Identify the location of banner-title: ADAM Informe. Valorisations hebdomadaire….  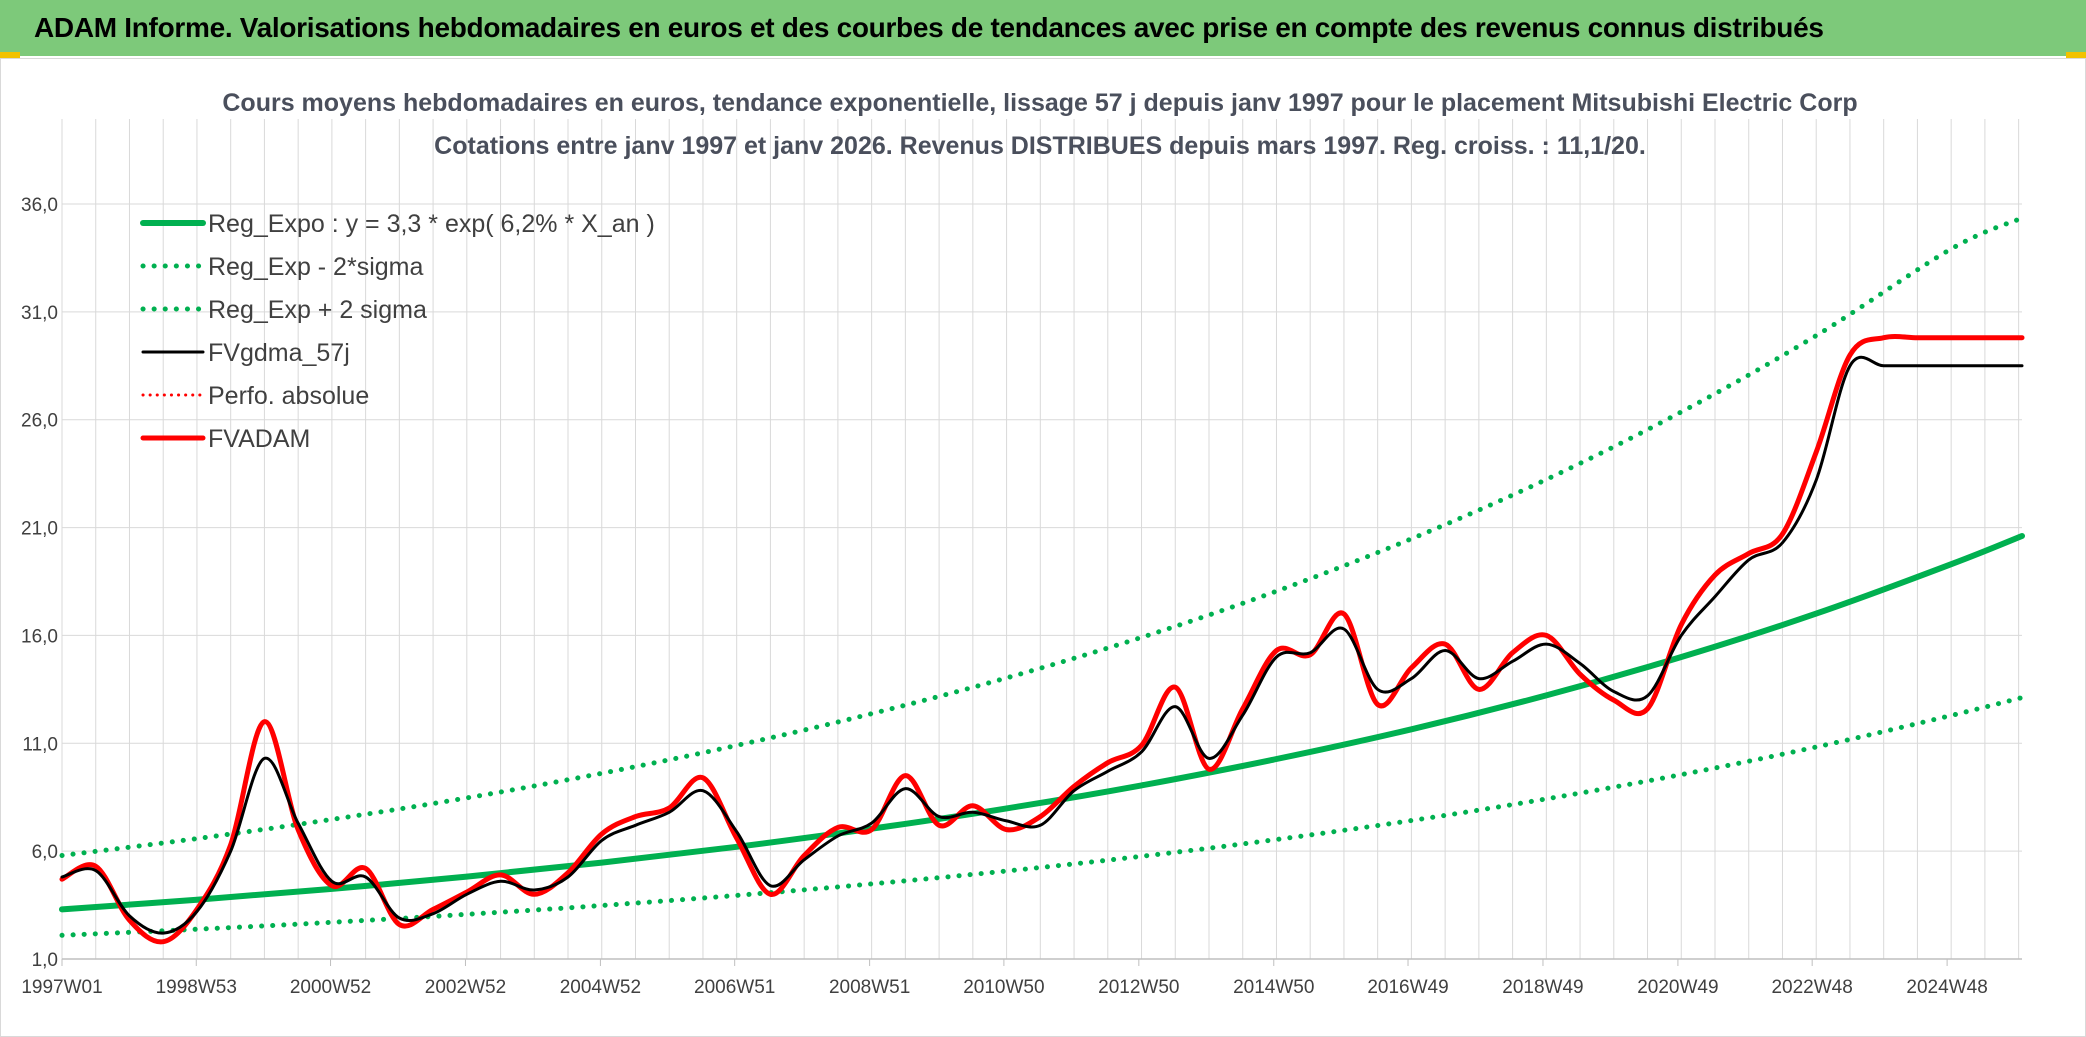
(929, 27).